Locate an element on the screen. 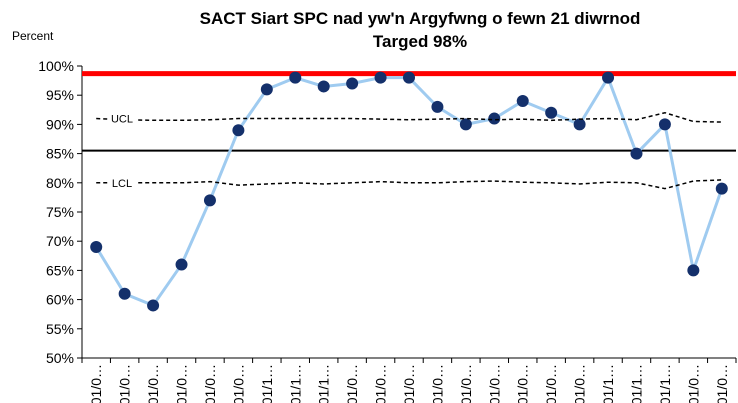 Image resolution: width=738 pixels, height=403 pixels. y-tick-label: 75% is located at coordinates (60, 212).